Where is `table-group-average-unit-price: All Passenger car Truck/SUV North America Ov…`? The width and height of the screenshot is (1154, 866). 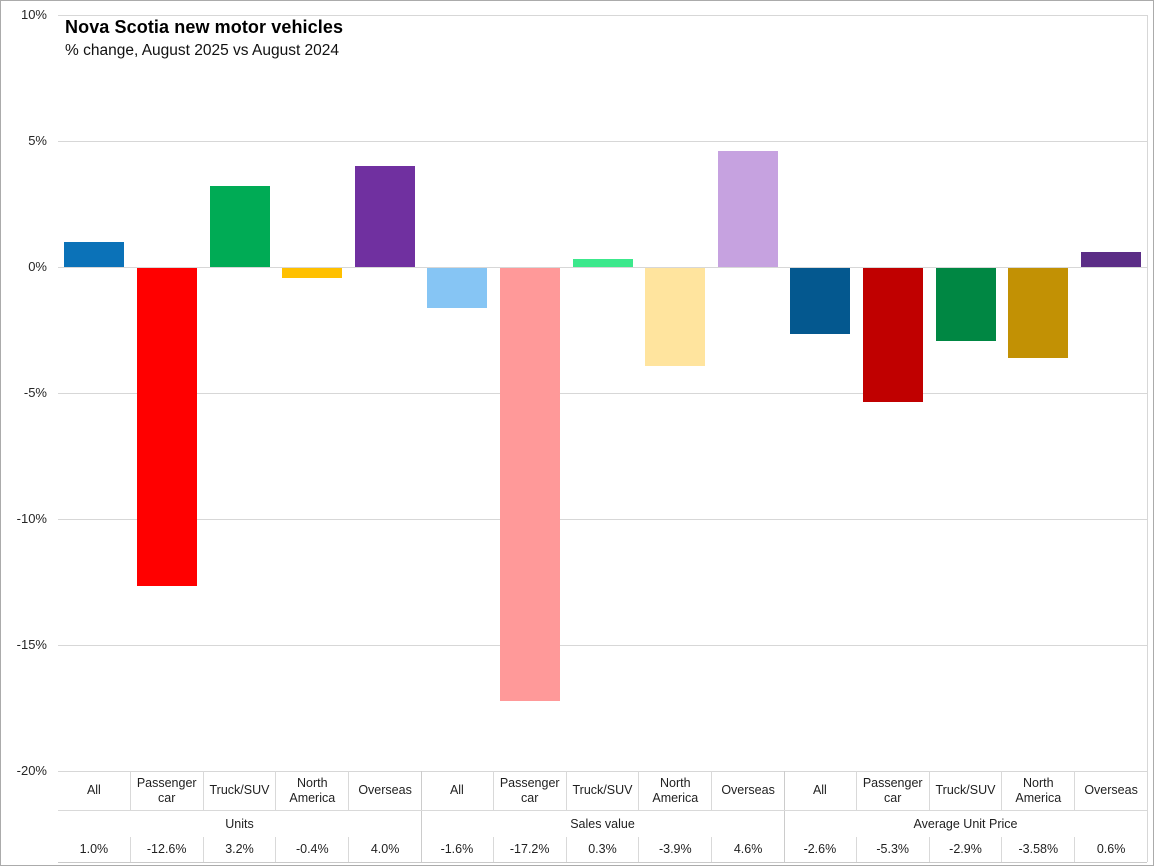
table-group-average-unit-price: All Passenger car Truck/SUV North America Ov… is located at coordinates (965, 816).